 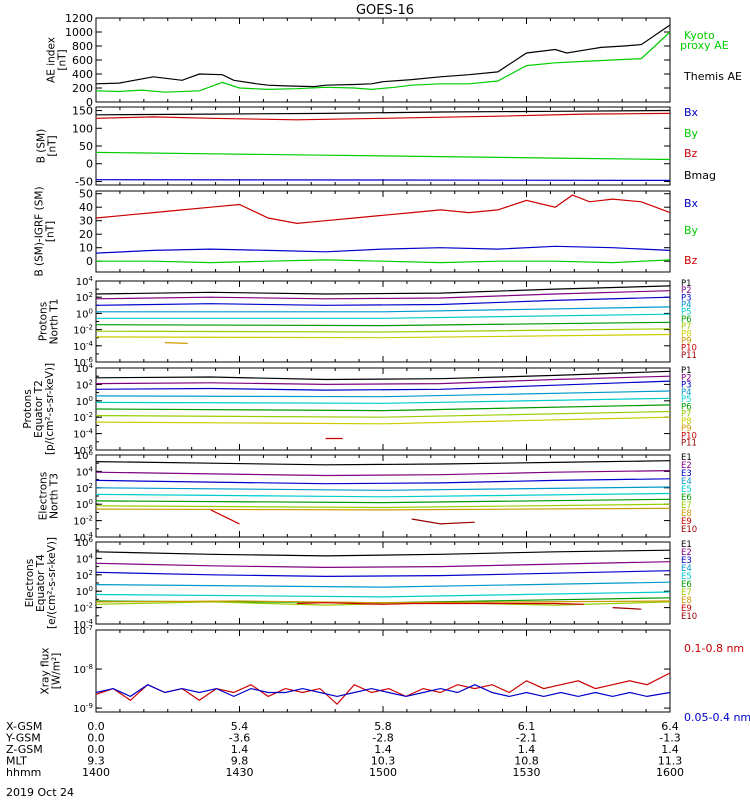 What do you see at coordinates (383, 112) in the screenshot?
I see `series-line-bmag` at bounding box center [383, 112].